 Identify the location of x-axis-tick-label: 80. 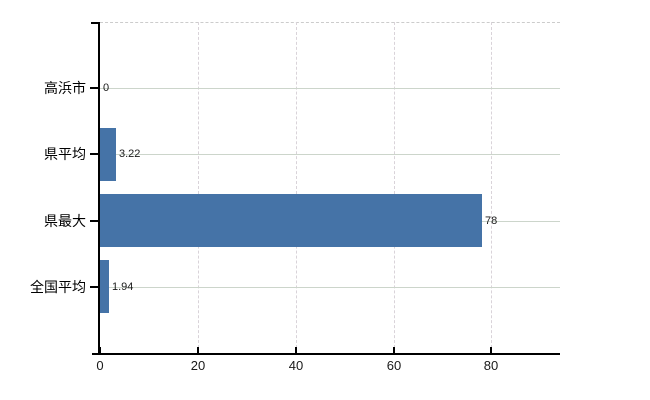
(491, 365).